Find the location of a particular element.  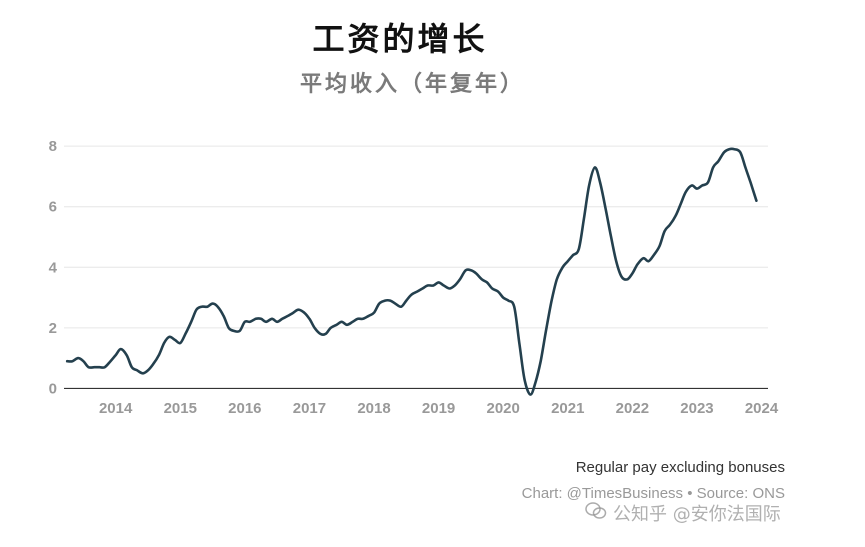

x-tick-label: 2019 is located at coordinates (438, 408).